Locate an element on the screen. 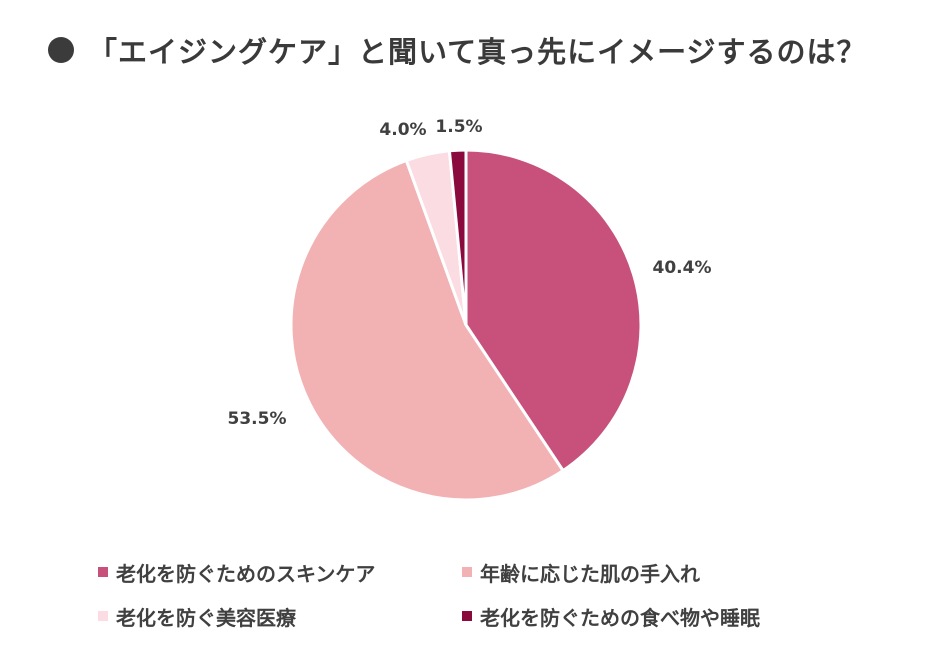 Image resolution: width=944 pixels, height=668 pixels. data-label-4: 1.5% is located at coordinates (458, 127).